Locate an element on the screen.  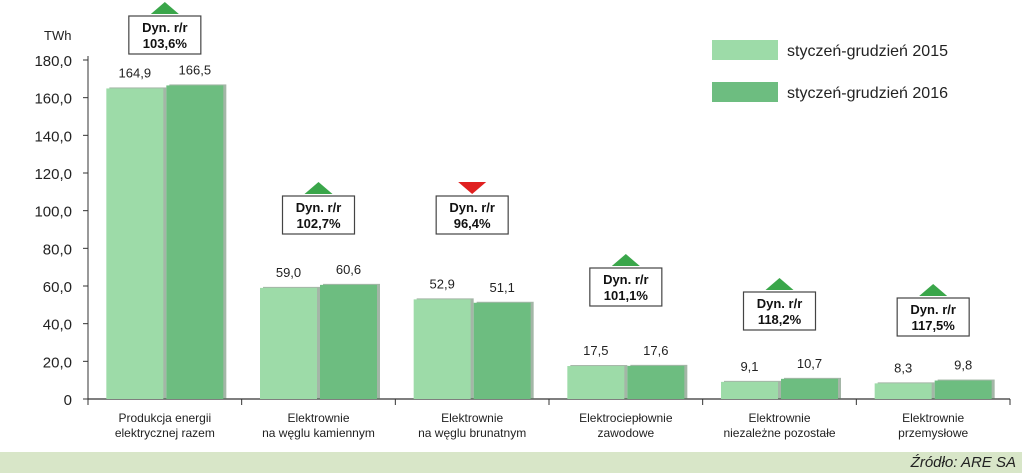
data-label: 8,3 is located at coordinates (903, 367).